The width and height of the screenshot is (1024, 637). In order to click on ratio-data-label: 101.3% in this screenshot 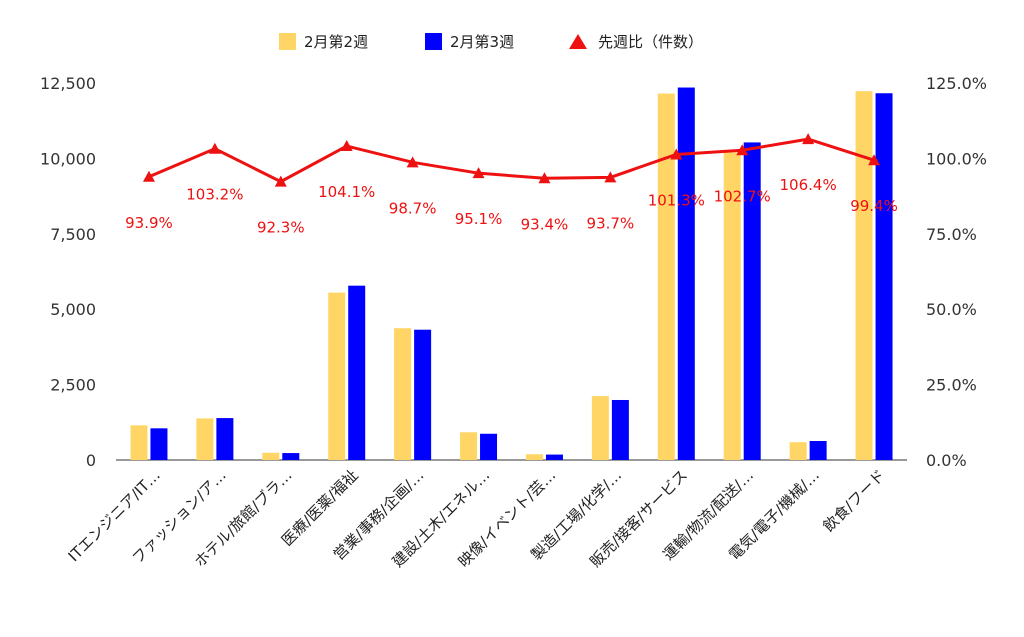, I will do `click(676, 200)`.